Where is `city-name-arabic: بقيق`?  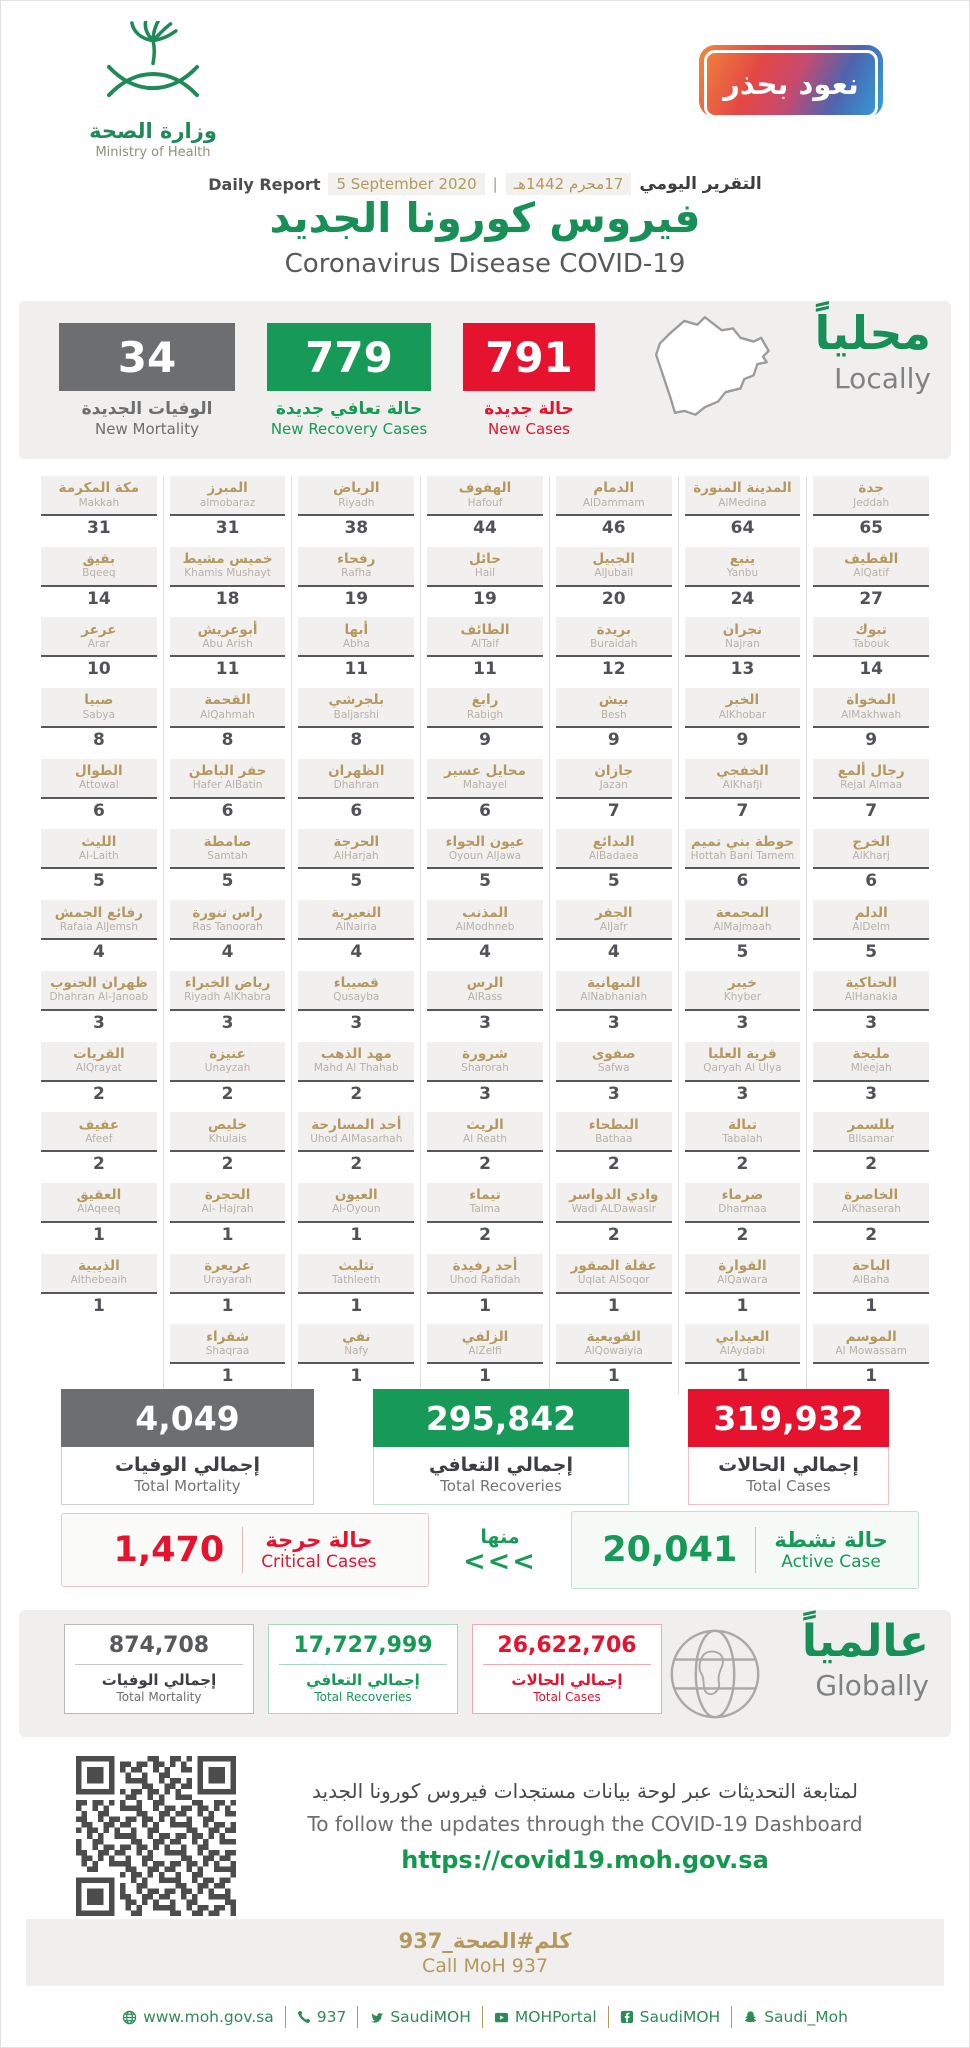 city-name-arabic: بقيق is located at coordinates (99, 559).